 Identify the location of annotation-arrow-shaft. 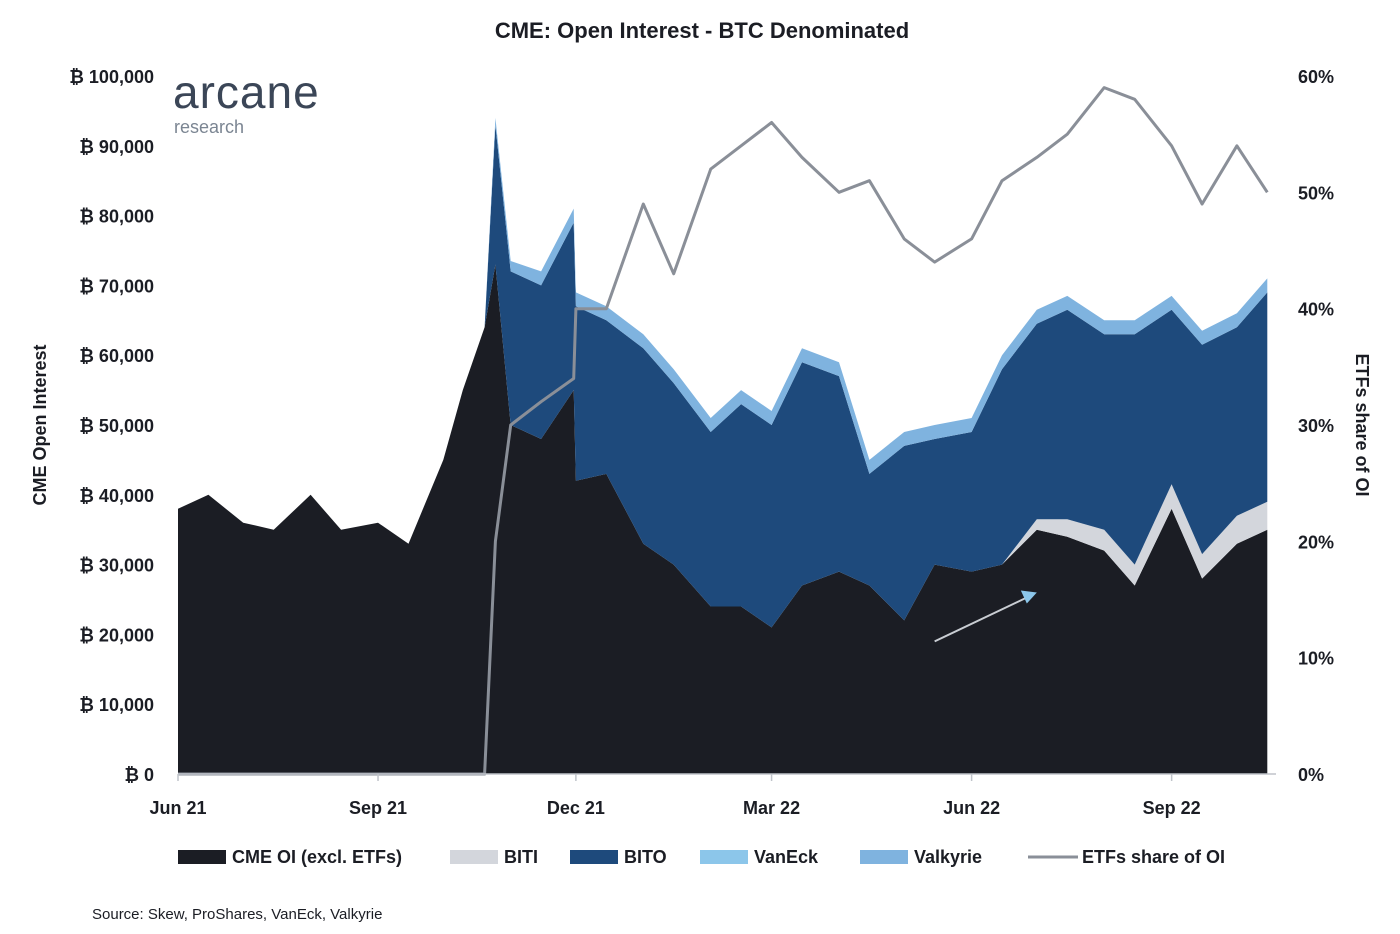
(981, 619).